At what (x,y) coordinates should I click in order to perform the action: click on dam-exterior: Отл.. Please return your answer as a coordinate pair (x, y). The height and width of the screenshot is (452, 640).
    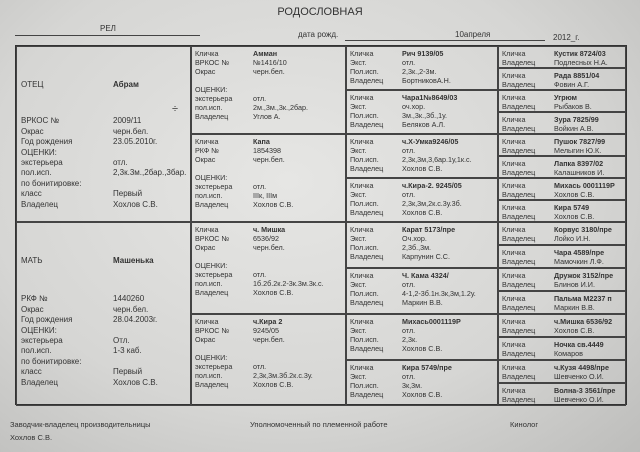
    Looking at the image, I should click on (121, 340).